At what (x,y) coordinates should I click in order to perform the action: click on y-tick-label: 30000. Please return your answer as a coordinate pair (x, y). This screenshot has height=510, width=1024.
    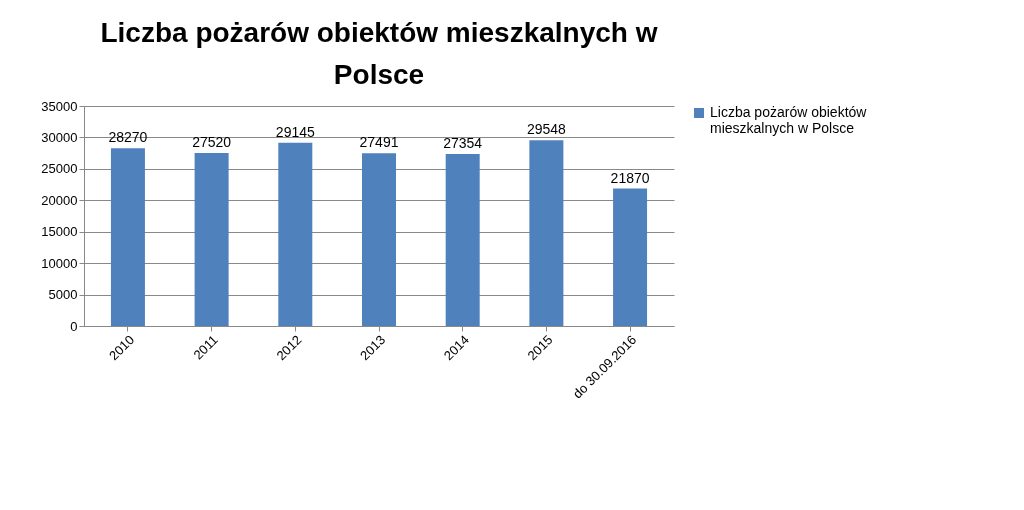
    Looking at the image, I should click on (59, 137).